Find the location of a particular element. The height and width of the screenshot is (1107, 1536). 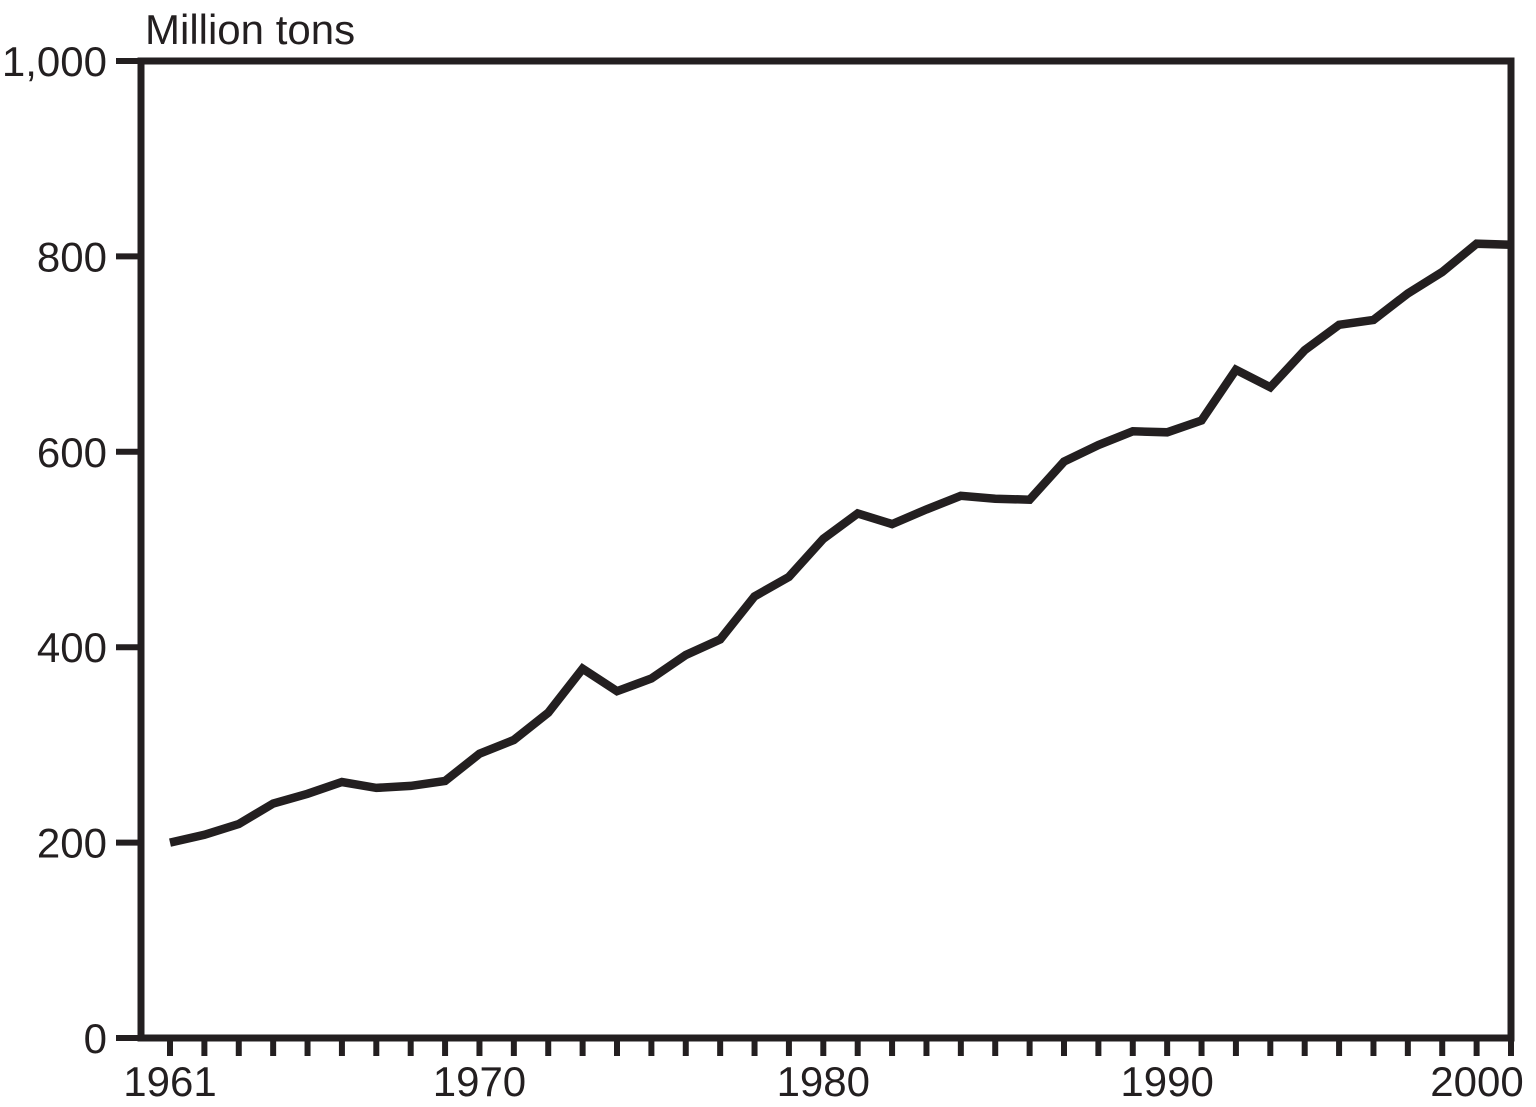

chart-title: Million tons is located at coordinates (250, 29).